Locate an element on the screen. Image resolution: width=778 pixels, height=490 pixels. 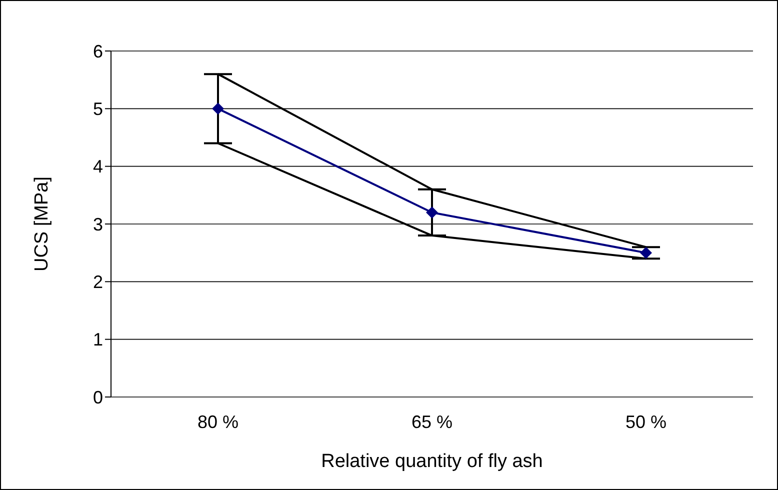
y-tick-label: 4 is located at coordinates (97, 166).